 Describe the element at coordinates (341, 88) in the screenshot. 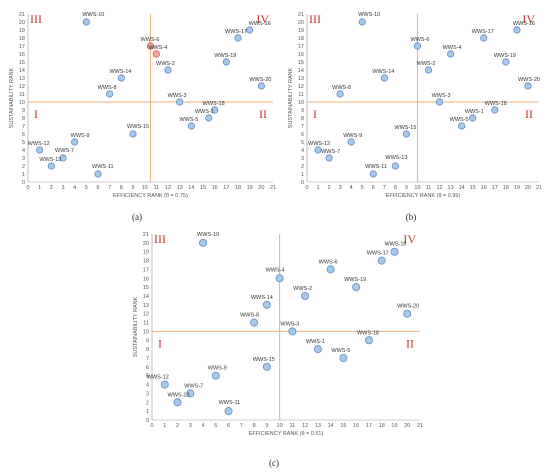

I see `point-label: WWS-8` at that location.